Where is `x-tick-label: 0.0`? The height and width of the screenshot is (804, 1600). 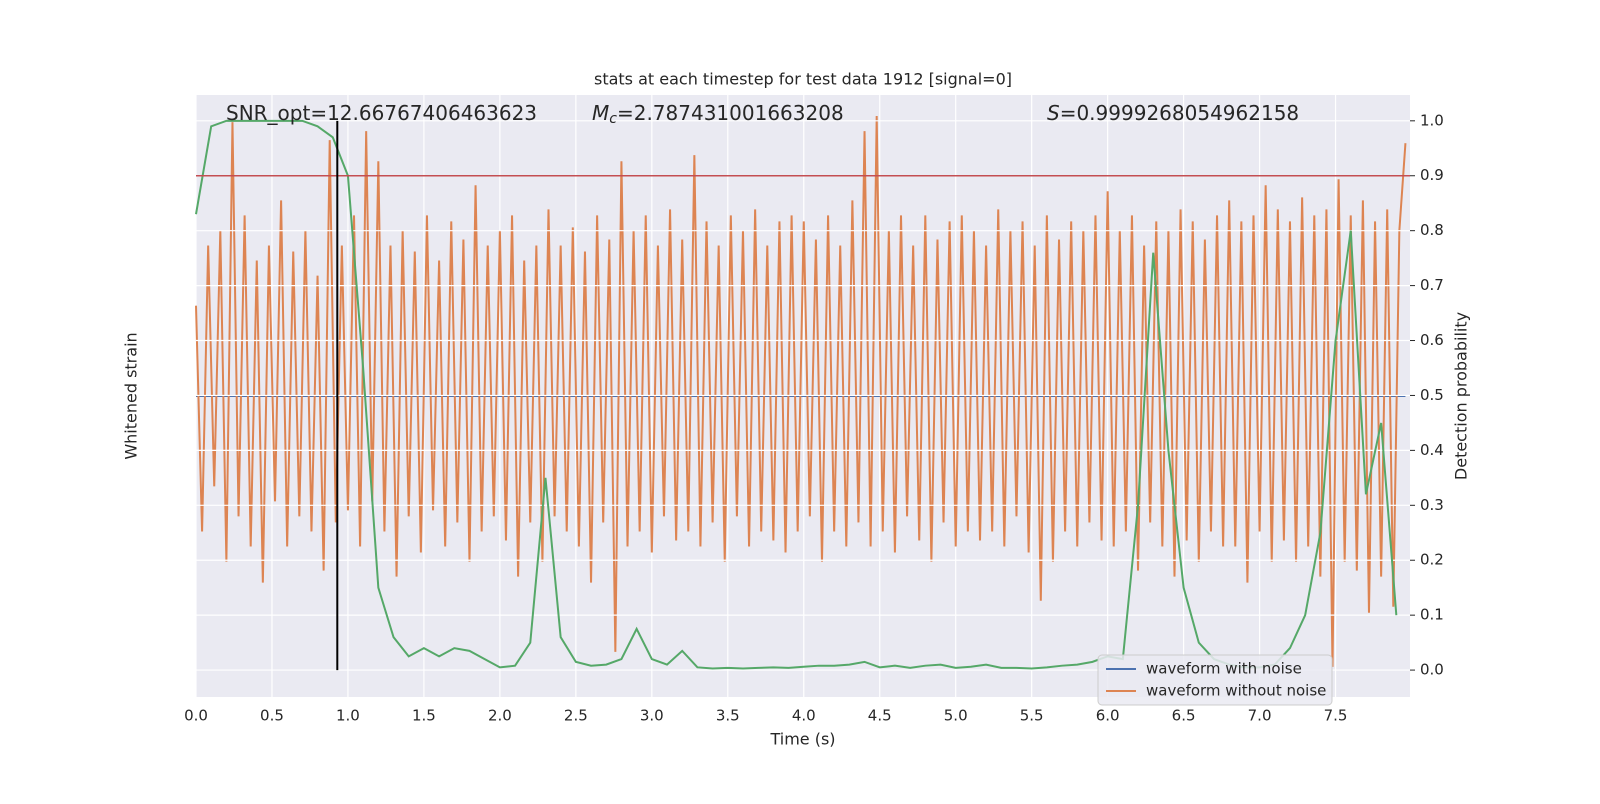
x-tick-label: 0.0 is located at coordinates (196, 716).